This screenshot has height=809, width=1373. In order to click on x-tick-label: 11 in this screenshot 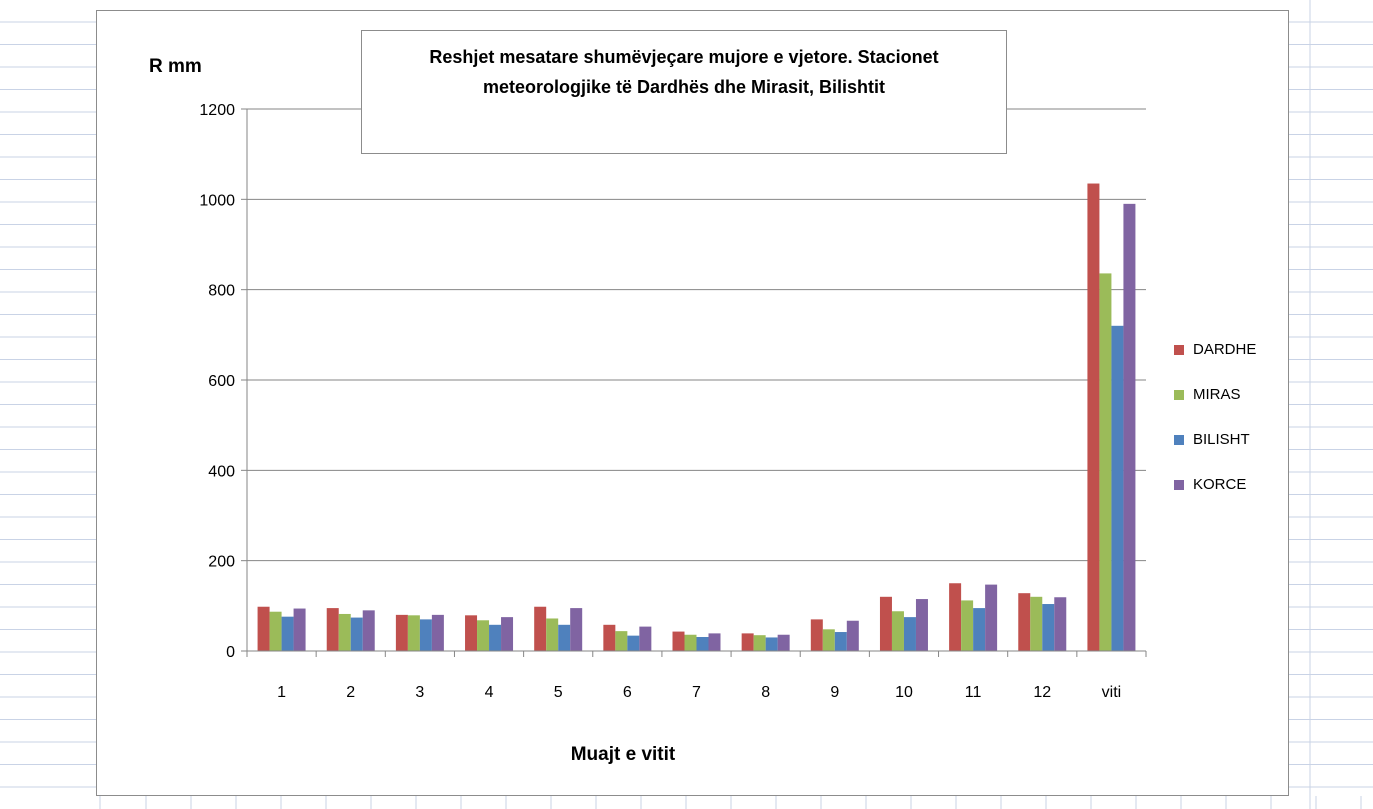, I will do `click(973, 692)`.